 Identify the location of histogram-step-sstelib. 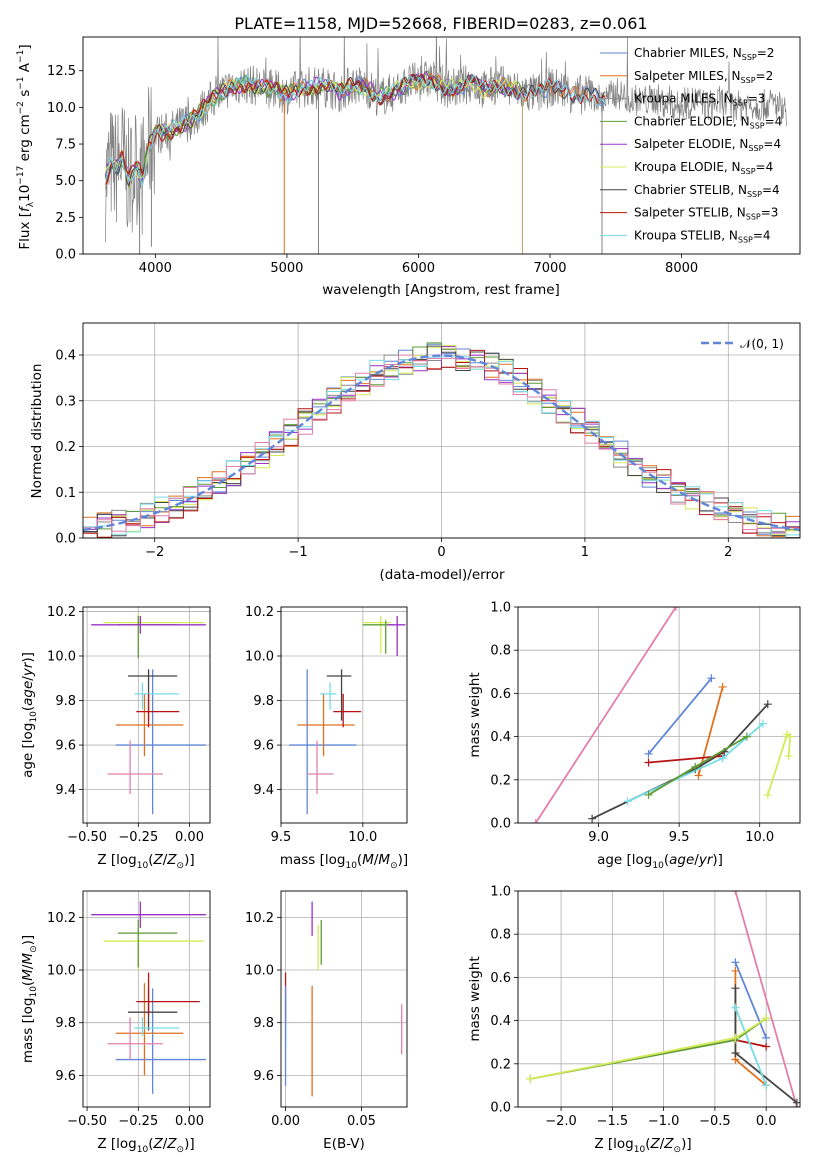
(441, 443).